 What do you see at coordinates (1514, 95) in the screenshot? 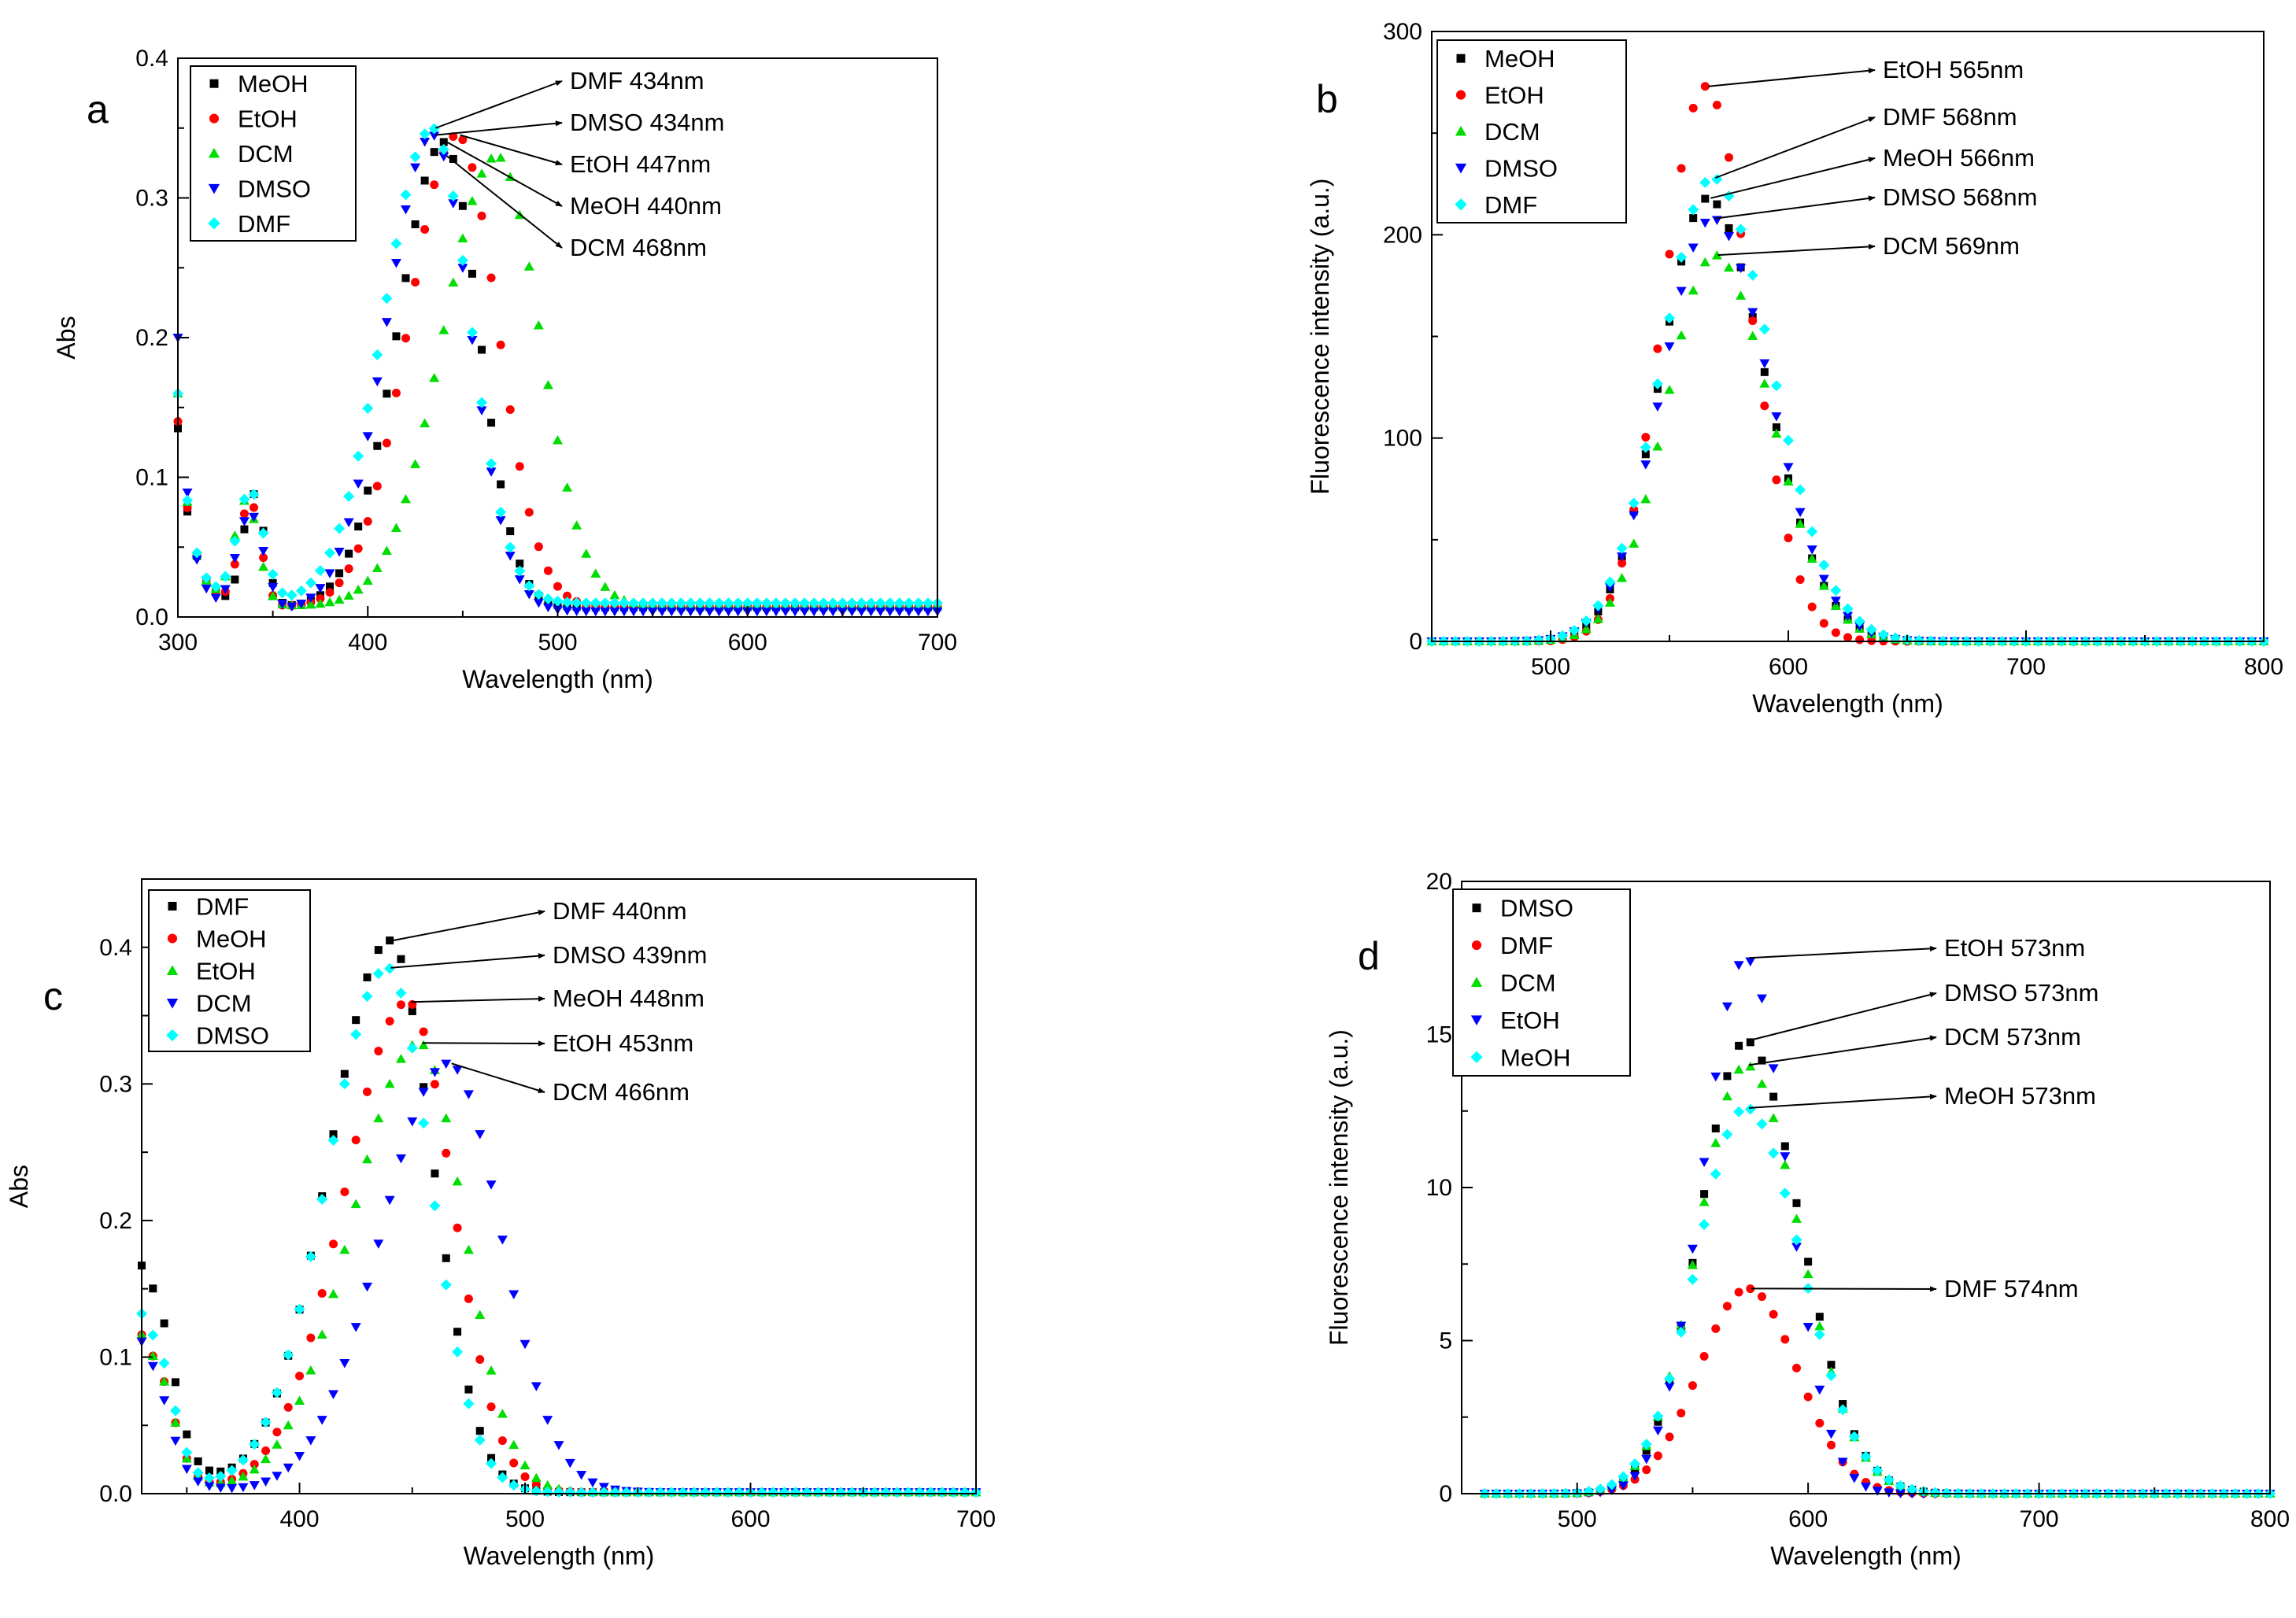
I see `legend-entry: EtOH` at bounding box center [1514, 95].